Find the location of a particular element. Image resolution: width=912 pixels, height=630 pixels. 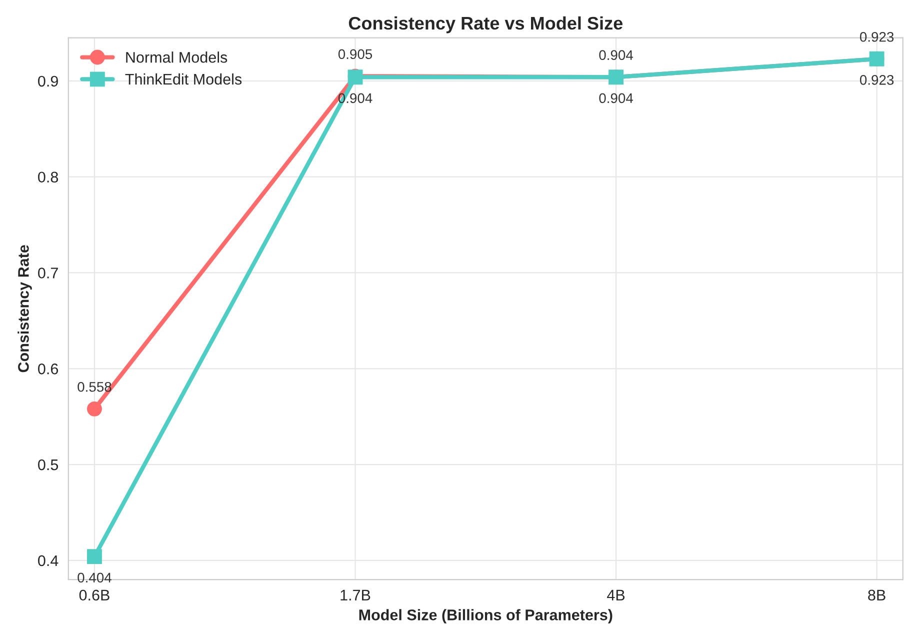

chart-title: Consistency Rate vs Model Size is located at coordinates (485, 25).